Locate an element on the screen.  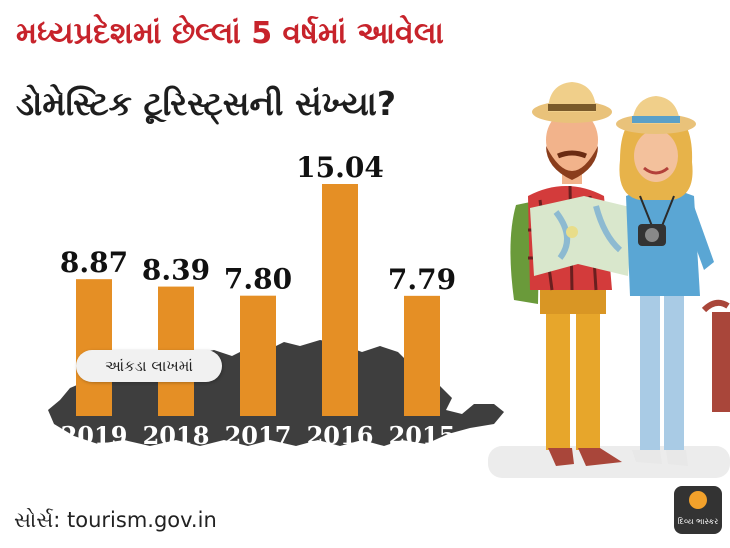
year-label-2015: 2015 is located at coordinates (422, 435).